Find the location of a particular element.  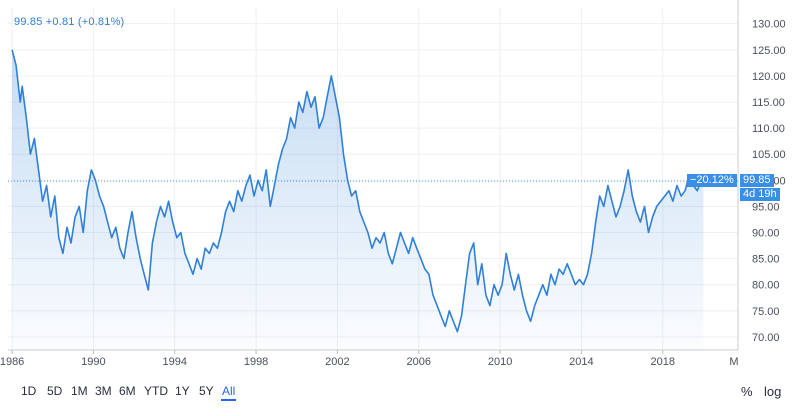

x-tick-label: 2018 is located at coordinates (663, 362).